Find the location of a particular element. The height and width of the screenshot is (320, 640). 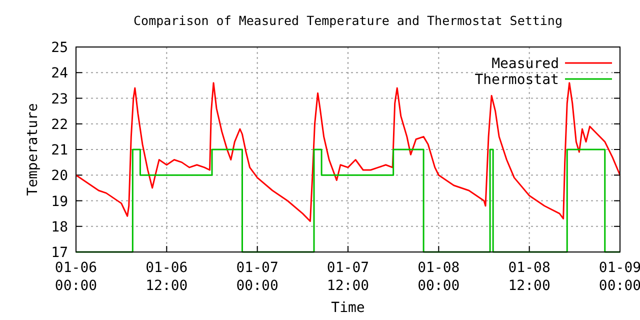

y-tick-label: 20 is located at coordinates (59, 176).